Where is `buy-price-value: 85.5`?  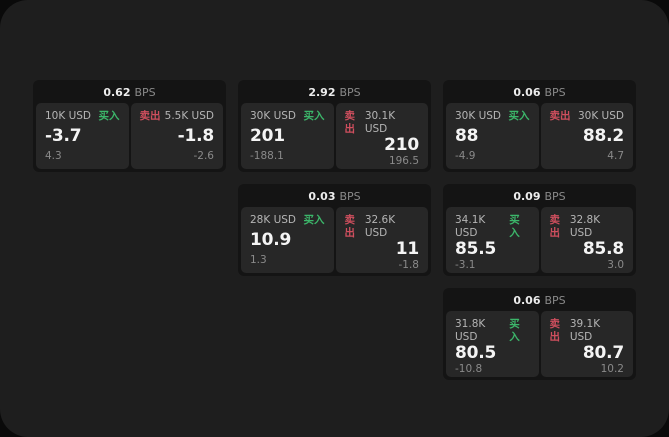
buy-price-value: 85.5 is located at coordinates (476, 249).